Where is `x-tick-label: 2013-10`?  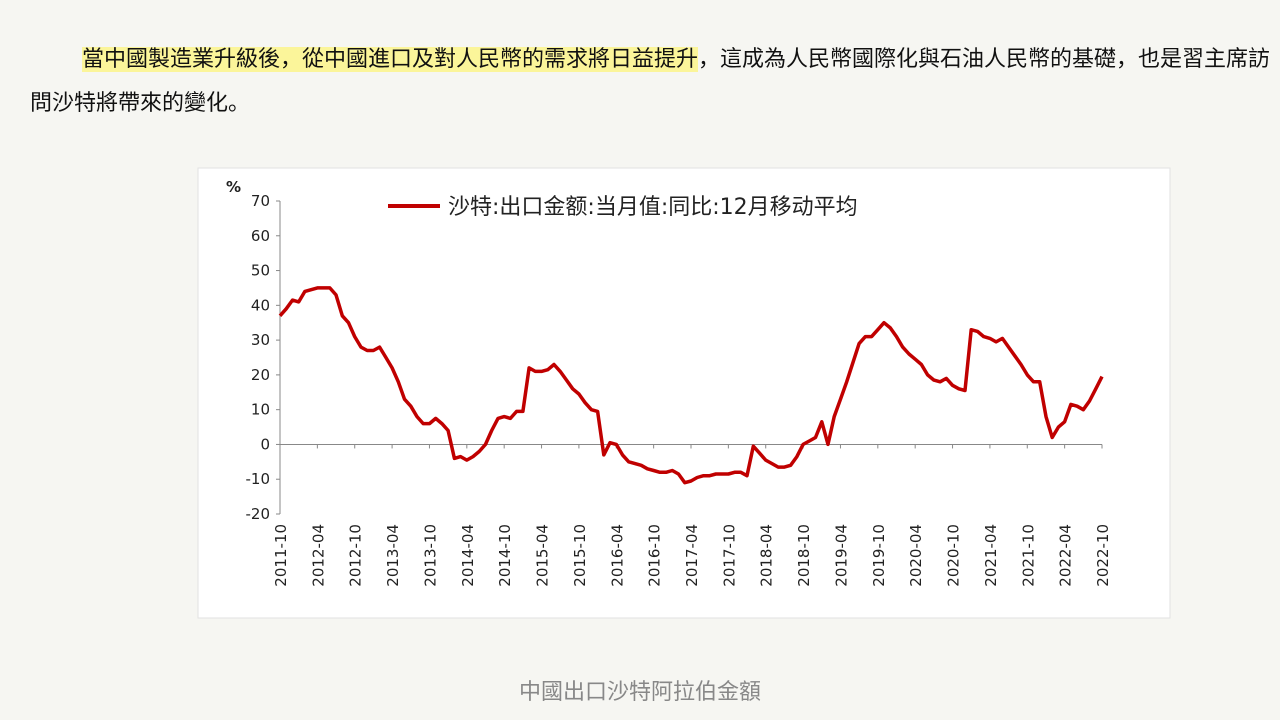 x-tick-label: 2013-10 is located at coordinates (430, 555).